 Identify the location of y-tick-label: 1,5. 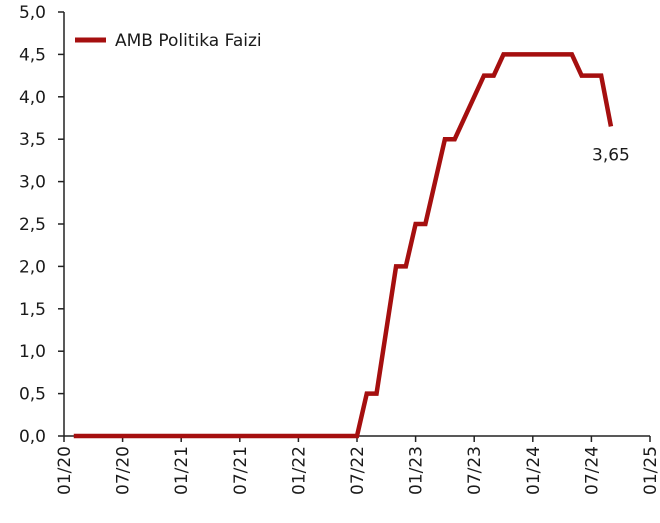
(32, 310).